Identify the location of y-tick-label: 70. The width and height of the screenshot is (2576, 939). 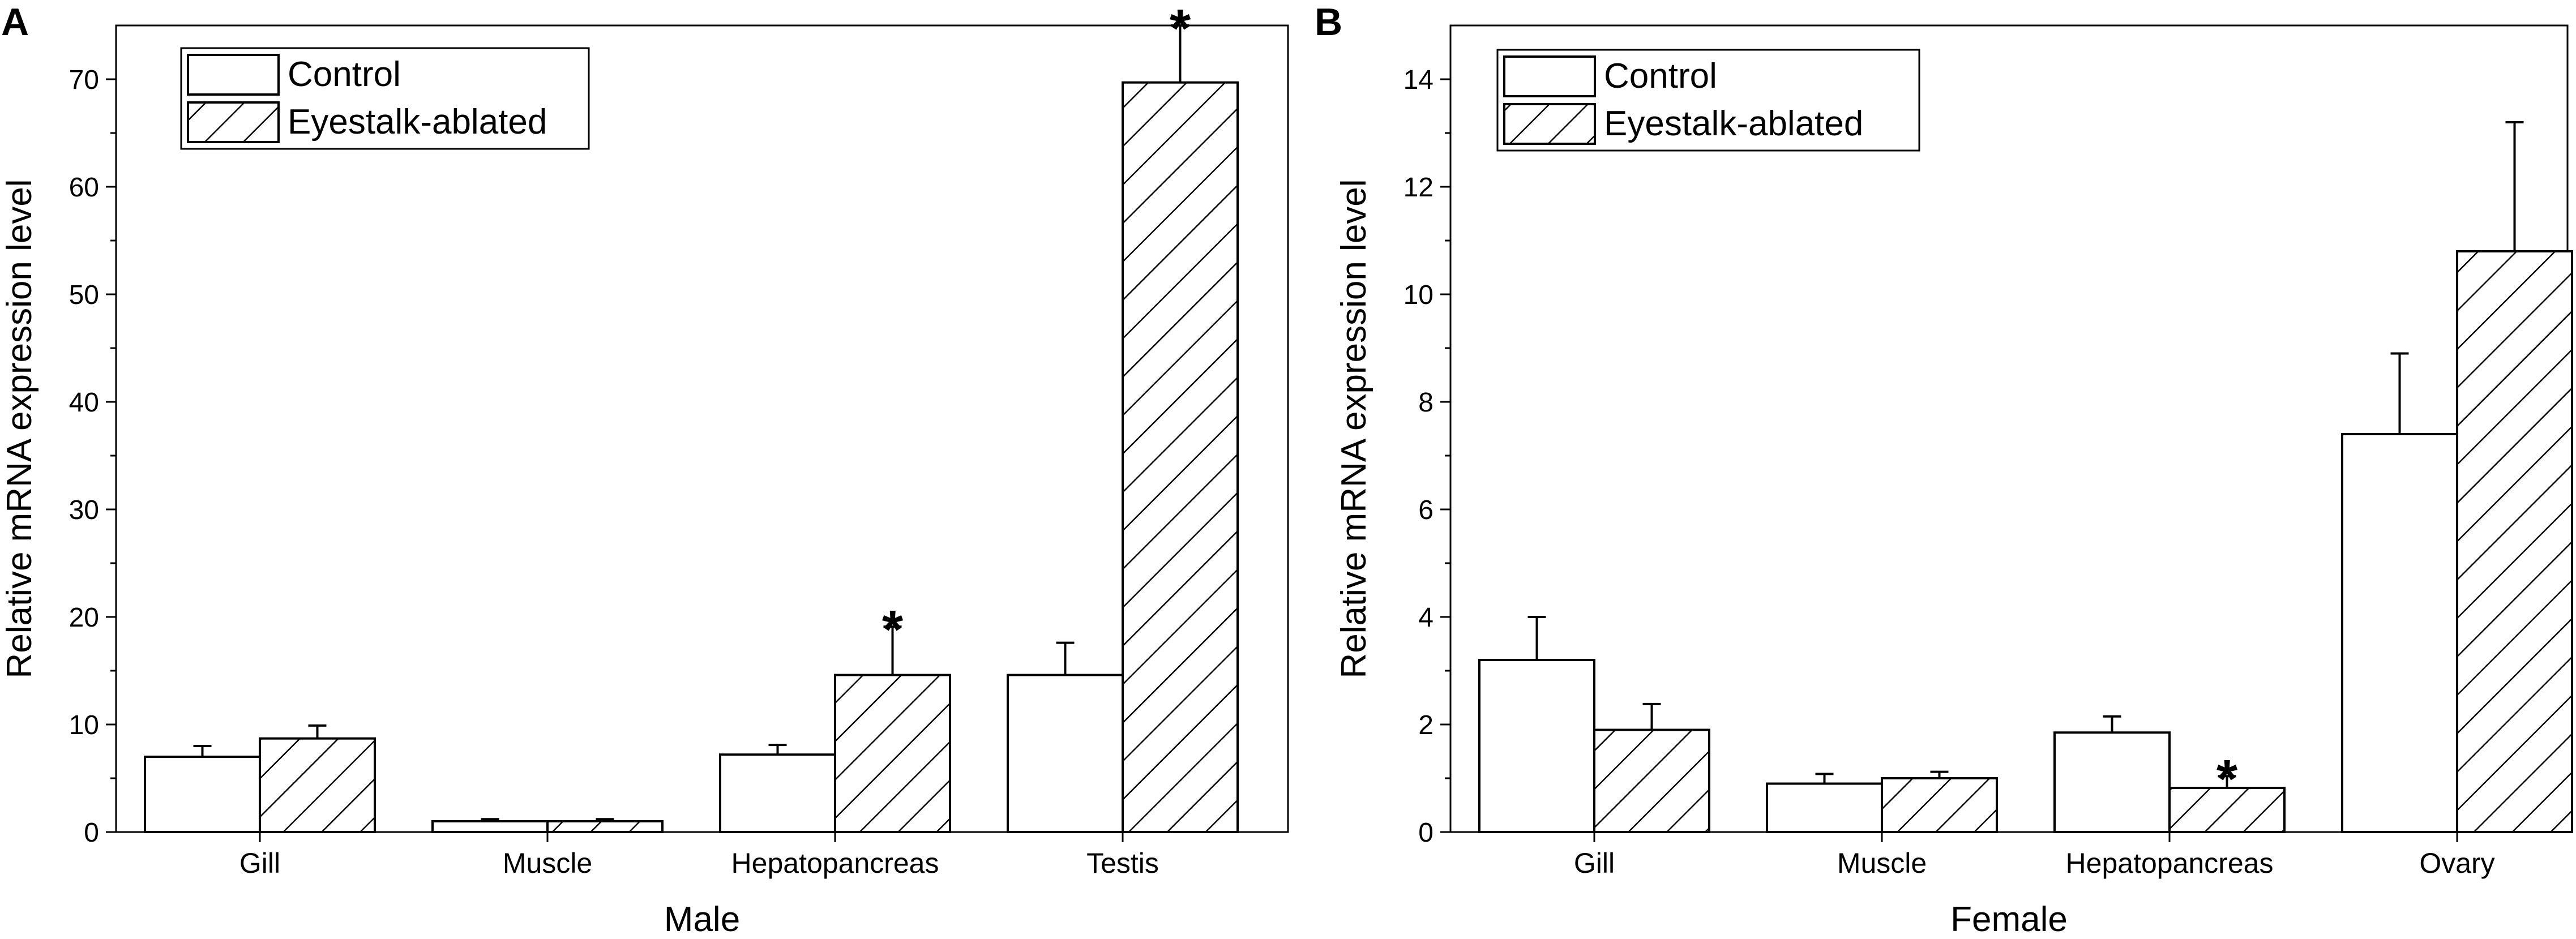
(84, 80).